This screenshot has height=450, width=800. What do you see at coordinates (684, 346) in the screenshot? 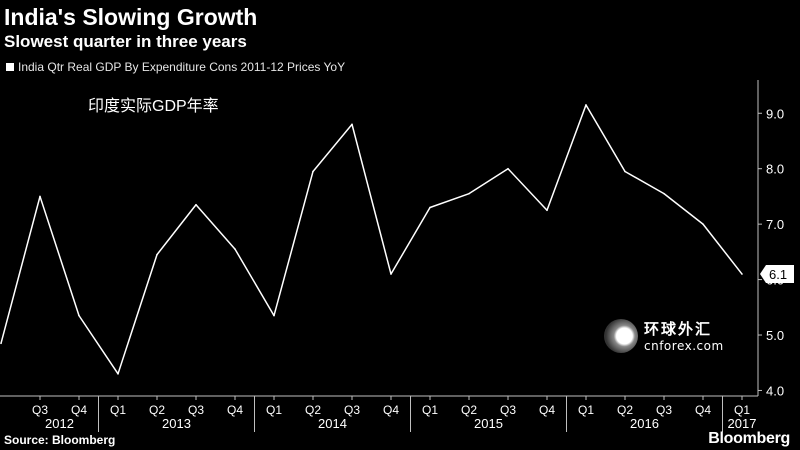
I see `watermark-en: cnforex.com` at bounding box center [684, 346].